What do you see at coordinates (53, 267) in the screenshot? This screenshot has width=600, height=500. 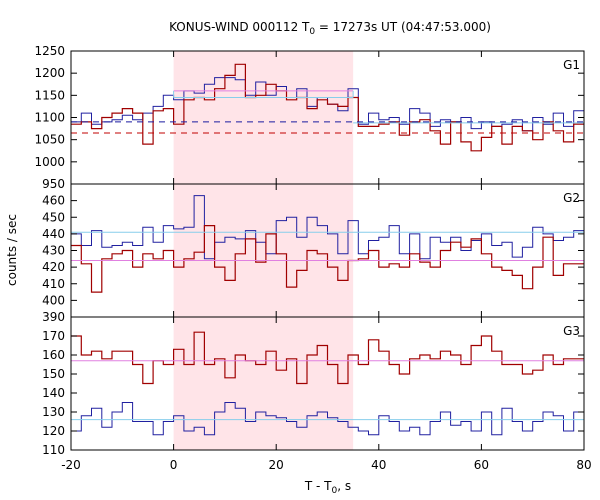 I see `y-tick-label: 420` at bounding box center [53, 267].